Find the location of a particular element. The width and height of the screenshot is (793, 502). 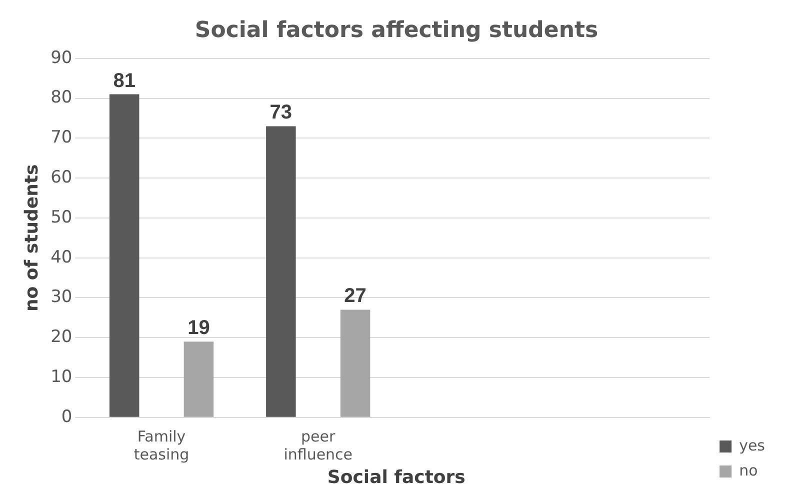

legend-label: yes is located at coordinates (752, 445).